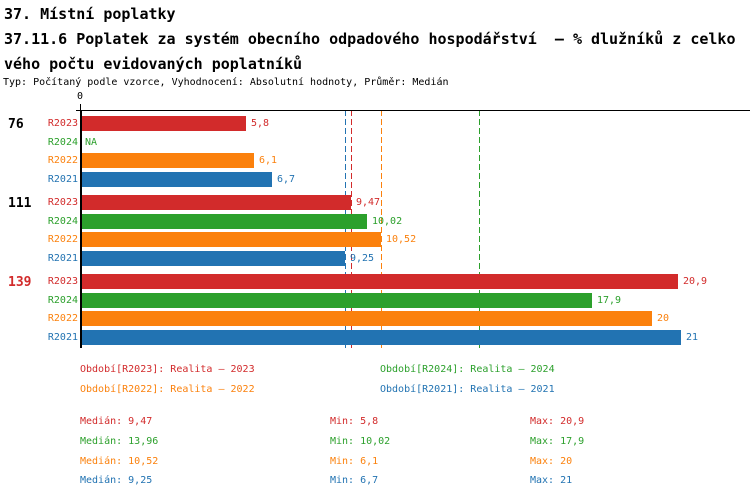 Image resolution: width=750 pixels, height=498 pixels. I want to click on bar-value-r2021-group-76: 6,7, so click(286, 179).